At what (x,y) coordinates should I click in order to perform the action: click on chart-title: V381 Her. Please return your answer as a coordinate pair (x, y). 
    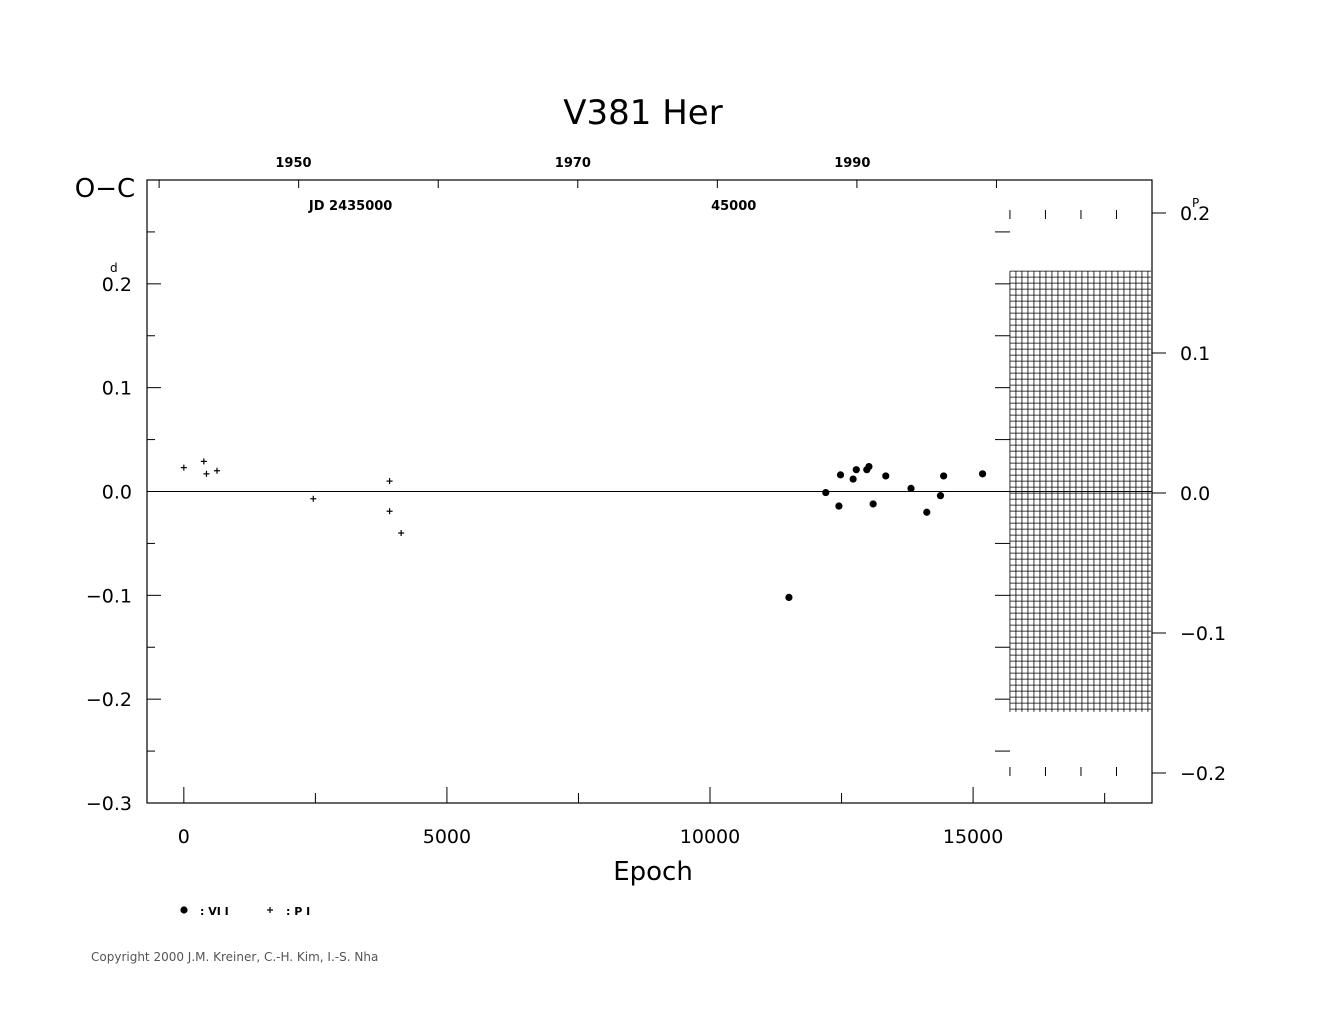
    Looking at the image, I should click on (642, 113).